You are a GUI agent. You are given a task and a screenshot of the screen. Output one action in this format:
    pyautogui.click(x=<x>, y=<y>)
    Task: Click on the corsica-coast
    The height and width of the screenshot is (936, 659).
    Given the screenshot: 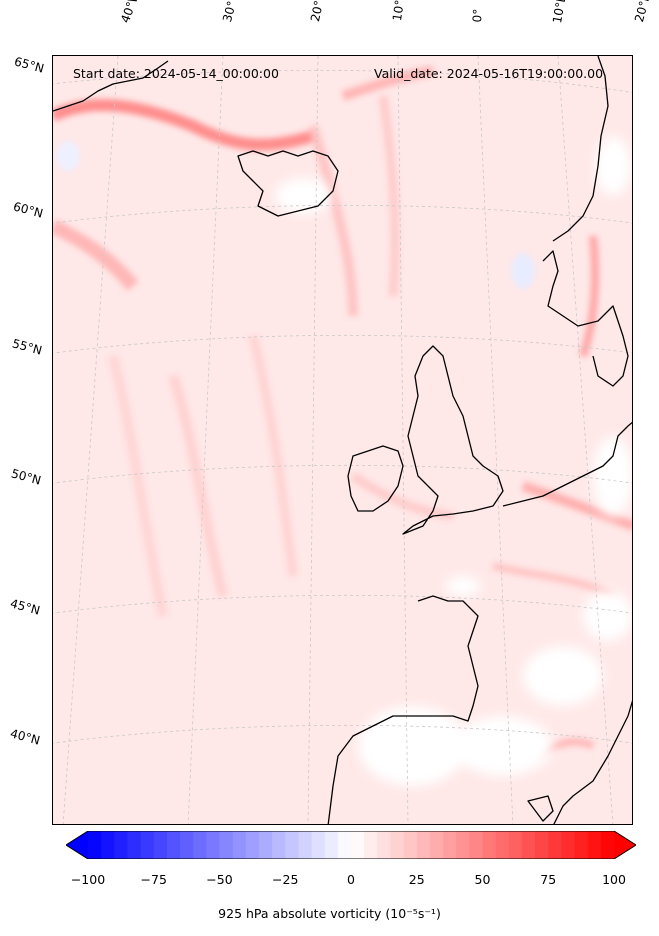 What is the action you would take?
    pyautogui.click(x=540, y=808)
    